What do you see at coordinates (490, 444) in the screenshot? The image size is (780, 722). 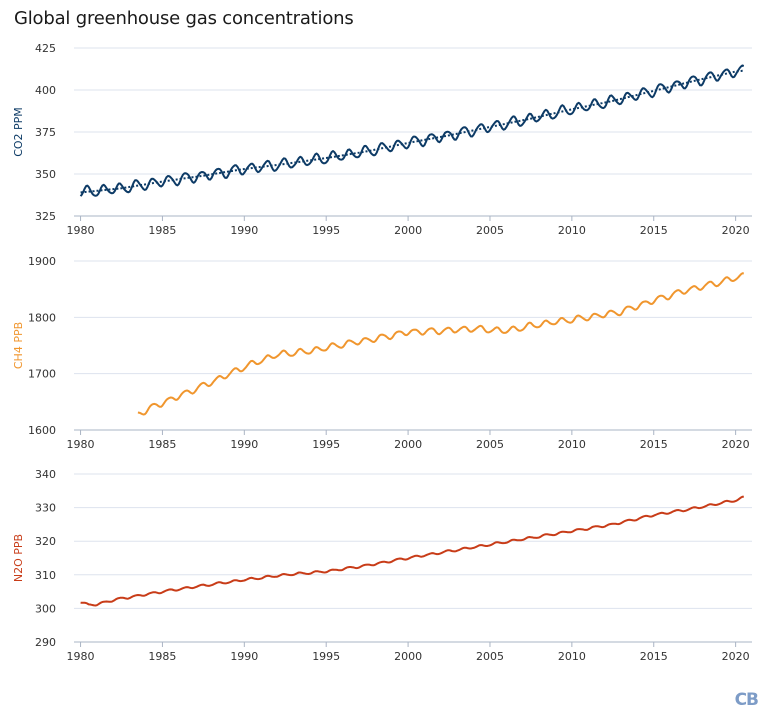 I see `ch4-x-tick-label: 2005` at bounding box center [490, 444].